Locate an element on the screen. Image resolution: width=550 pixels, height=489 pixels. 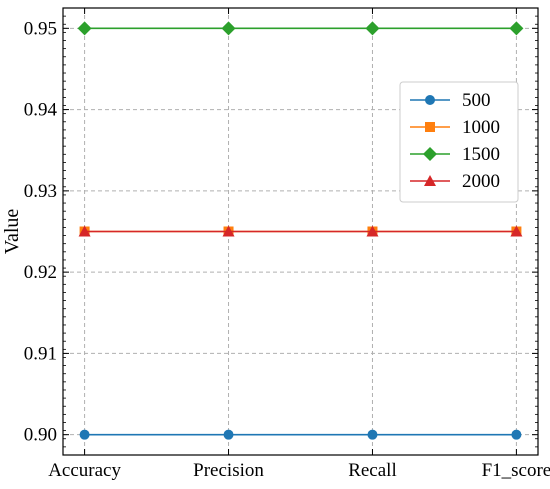
legend-label: 1500 is located at coordinates (481, 154).